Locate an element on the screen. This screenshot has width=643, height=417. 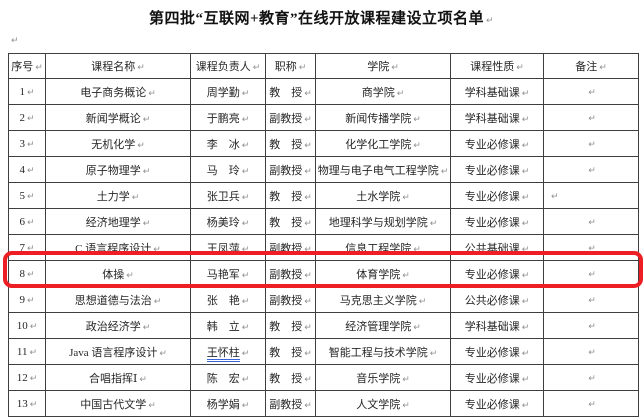
cell-college: 地理科学与规划学院 ↵ is located at coordinates (383, 221).